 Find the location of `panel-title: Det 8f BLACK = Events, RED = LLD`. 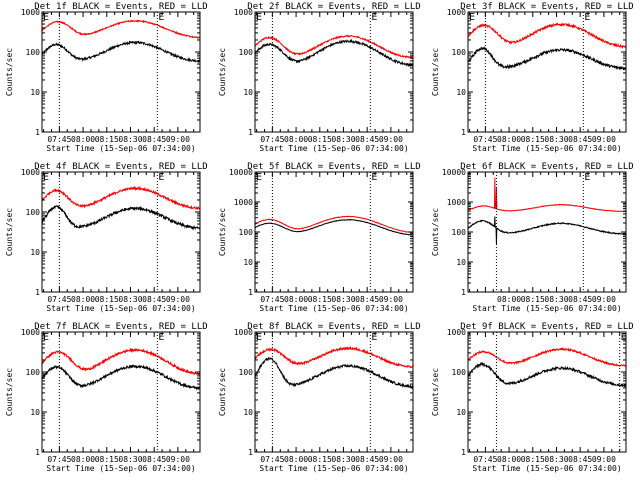

panel-title: Det 8f BLACK = Events, RED = LLD is located at coordinates (333, 327).